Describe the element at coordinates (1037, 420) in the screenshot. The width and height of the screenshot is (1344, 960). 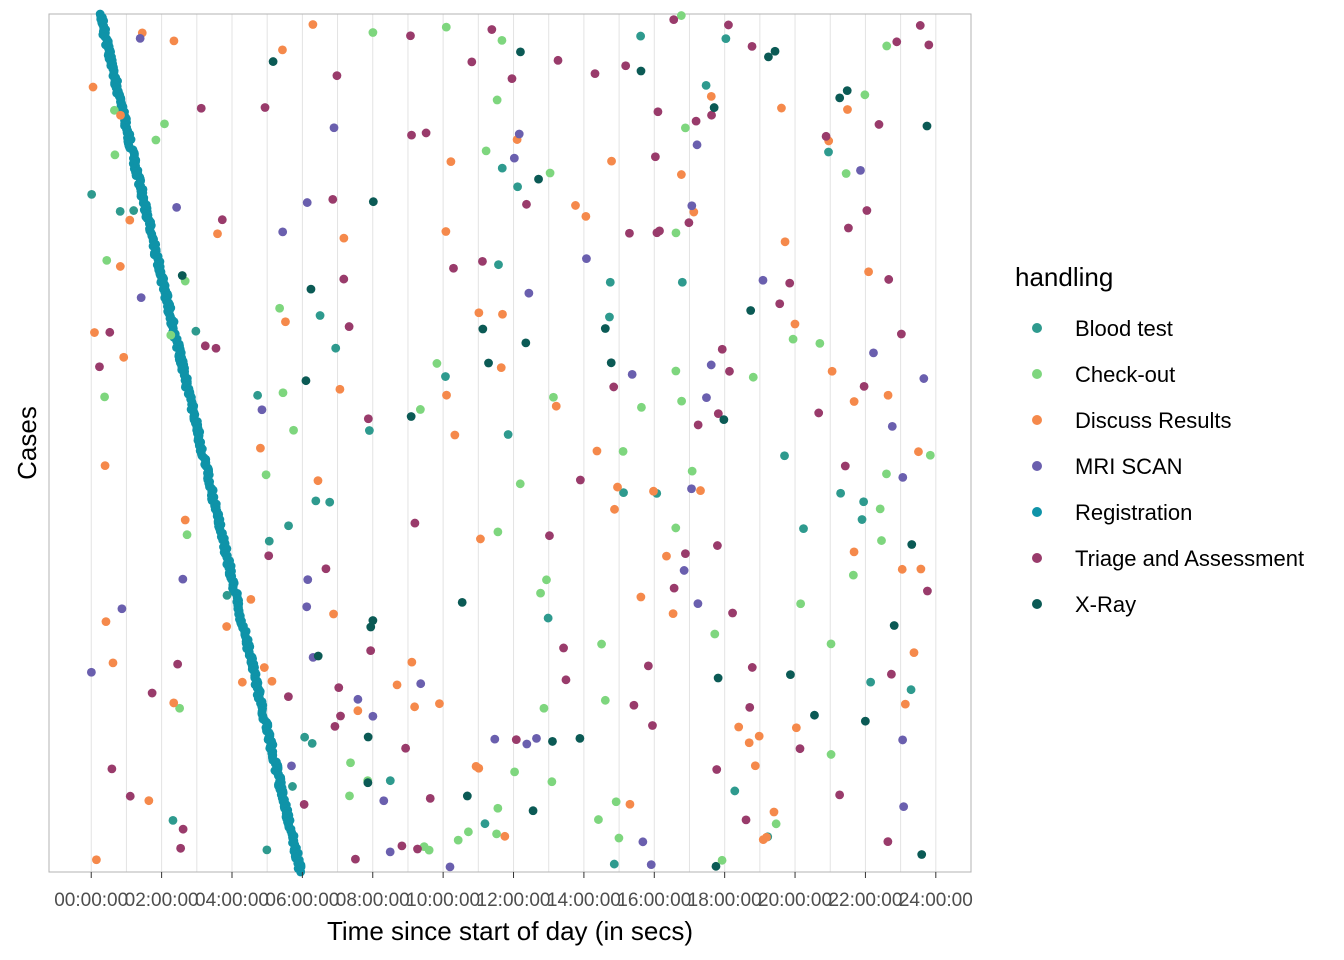
I see `legend-key-discuss-results` at that location.